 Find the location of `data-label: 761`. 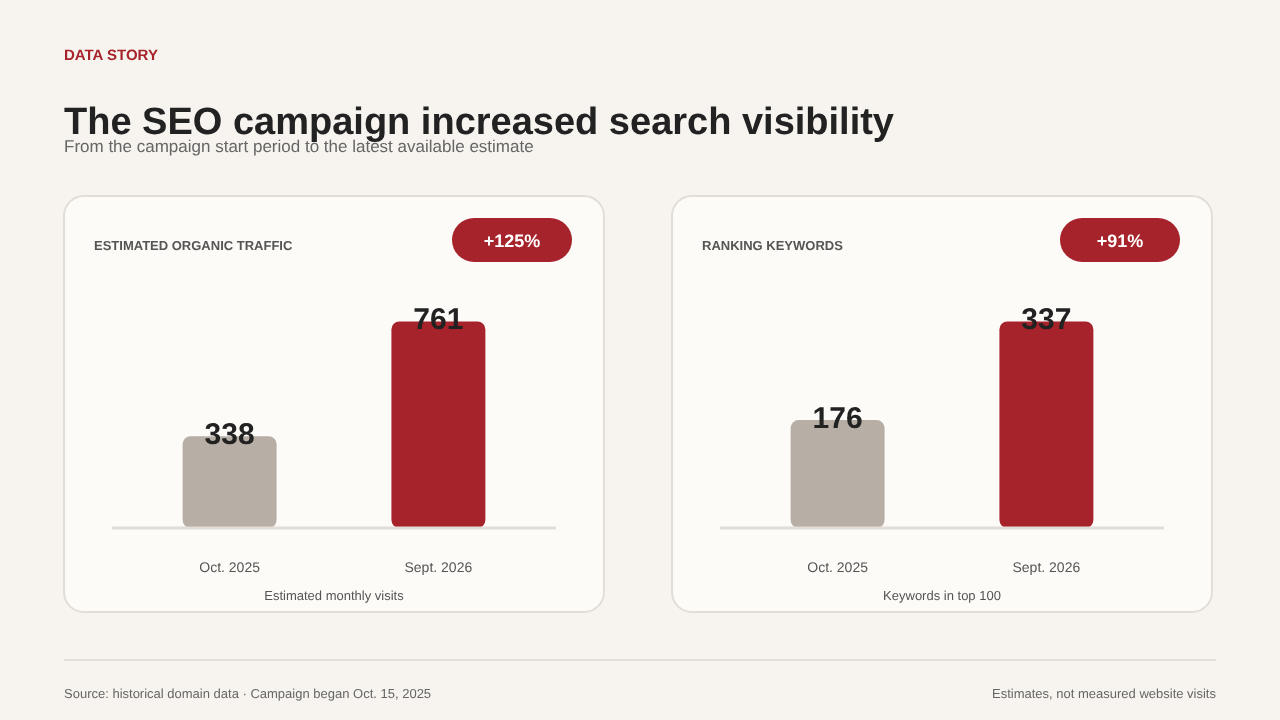

data-label: 761 is located at coordinates (438, 320).